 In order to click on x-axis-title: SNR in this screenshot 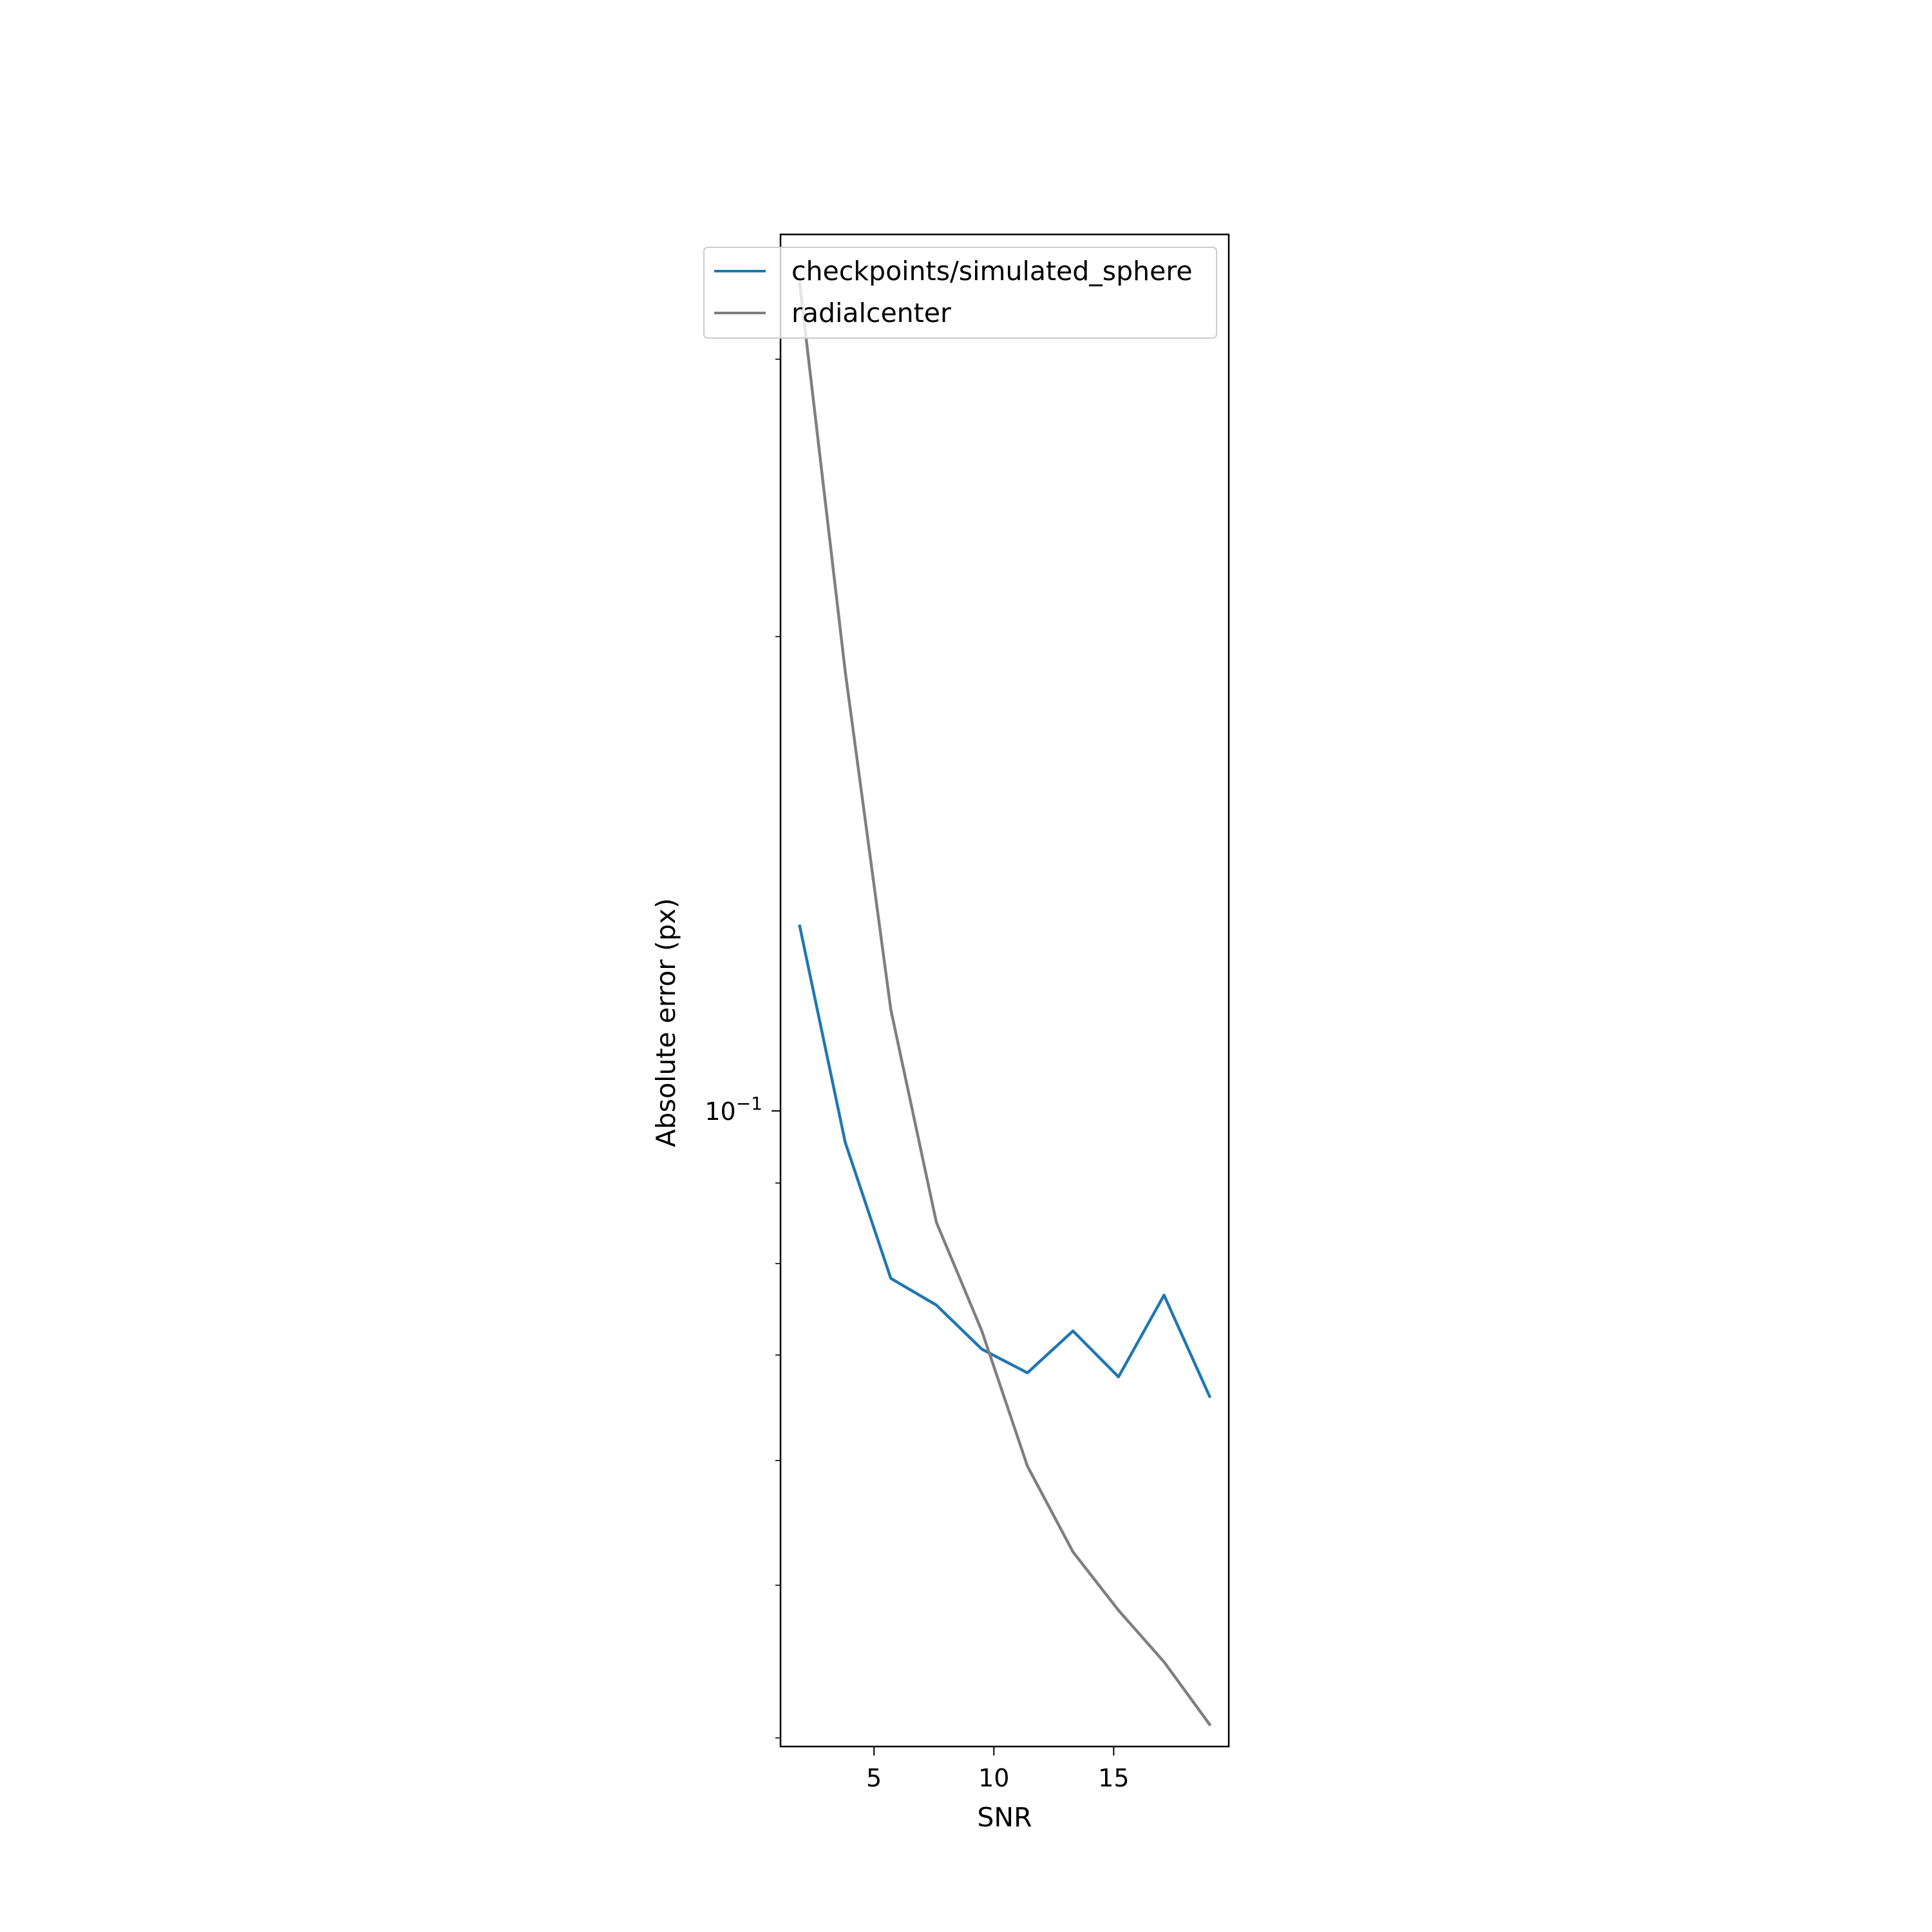, I will do `click(1005, 1818)`.